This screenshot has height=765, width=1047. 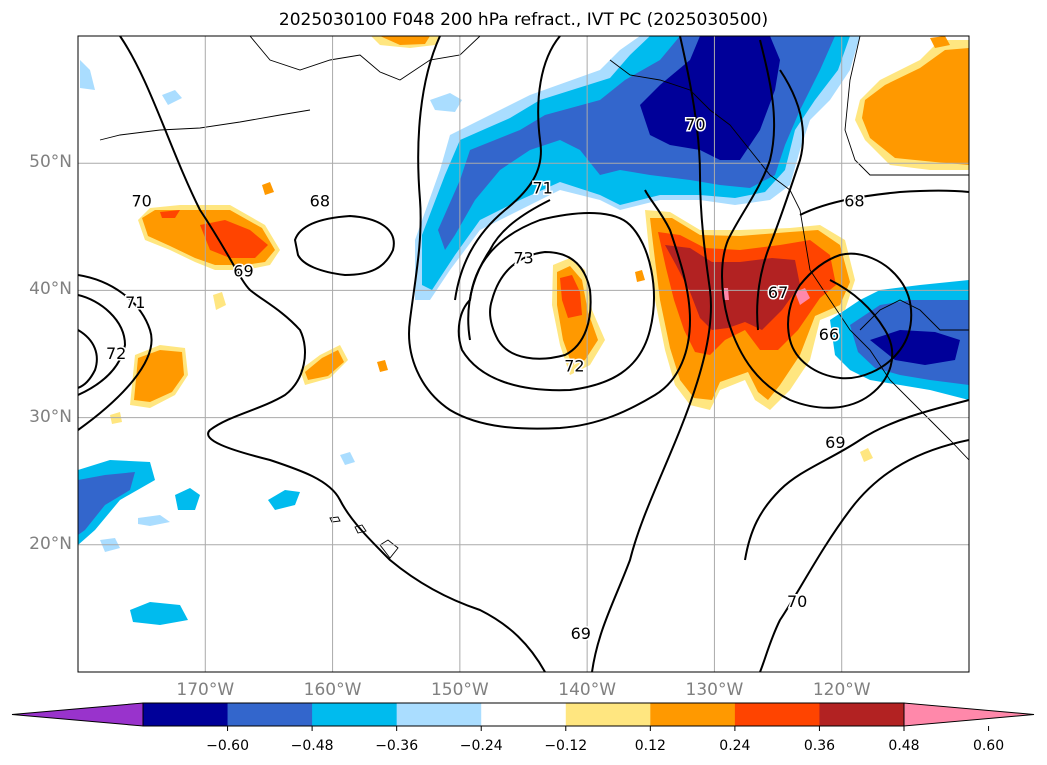 I want to click on colorbar-tick-label: 0.48, so click(x=904, y=746).